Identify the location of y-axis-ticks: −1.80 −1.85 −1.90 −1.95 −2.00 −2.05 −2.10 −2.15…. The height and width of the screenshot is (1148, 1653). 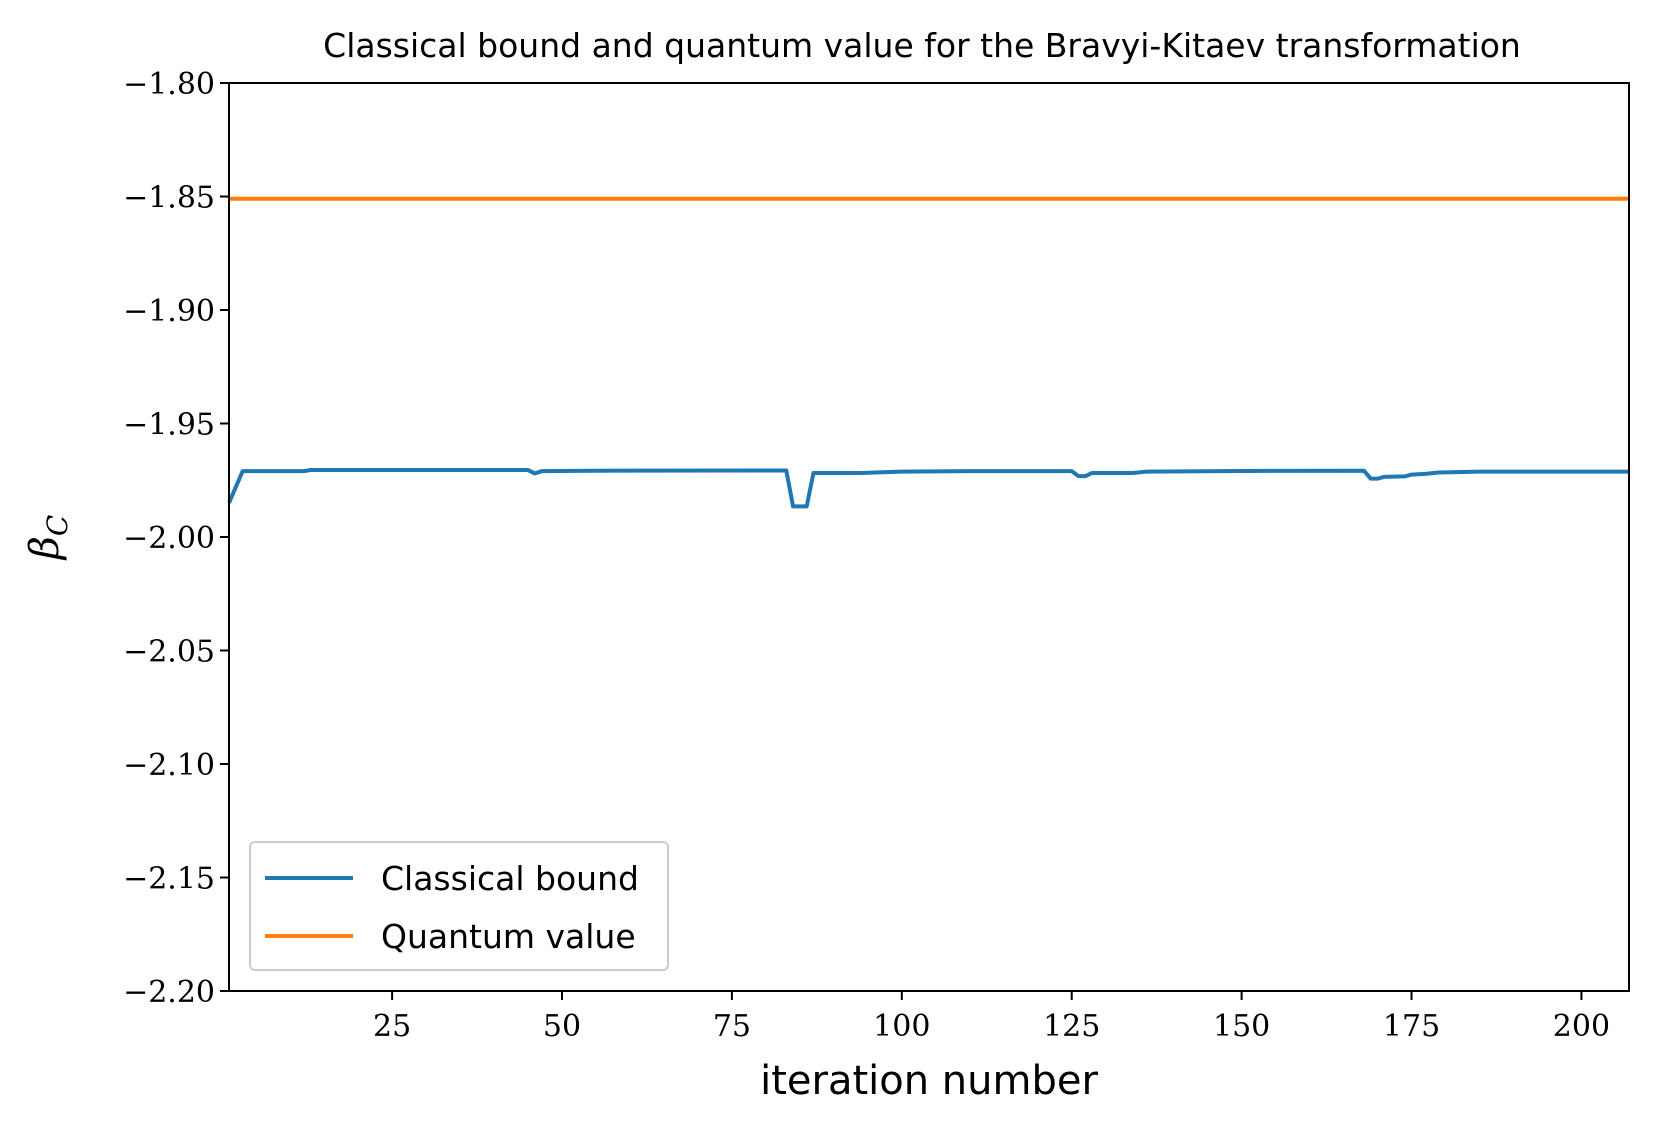
(176, 538).